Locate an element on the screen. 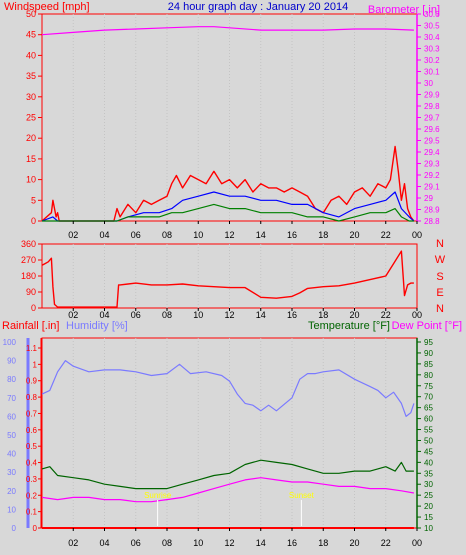  direction-tick-label: 0 is located at coordinates (33, 308).